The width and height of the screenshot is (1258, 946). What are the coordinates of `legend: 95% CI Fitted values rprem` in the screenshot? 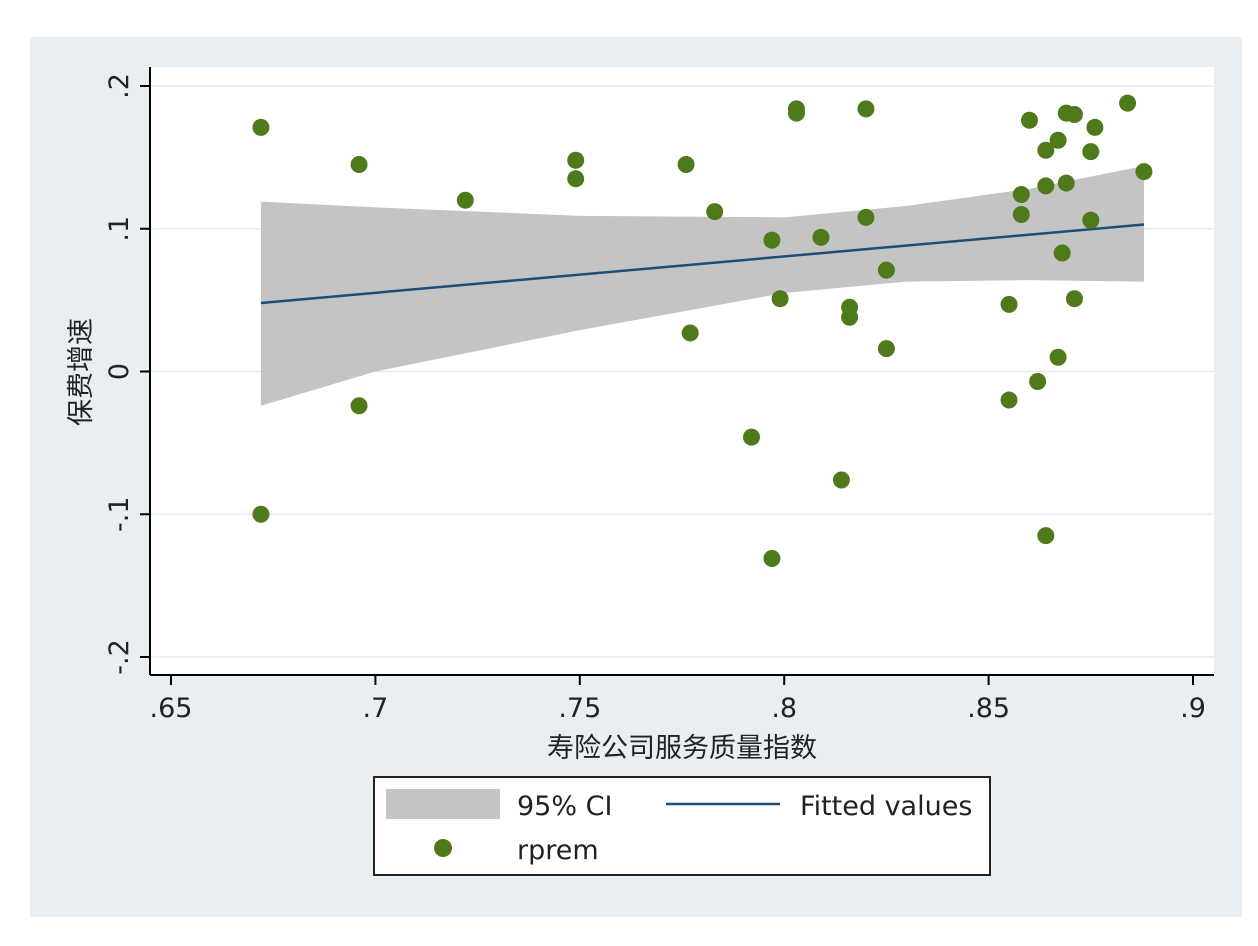 It's located at (682, 826).